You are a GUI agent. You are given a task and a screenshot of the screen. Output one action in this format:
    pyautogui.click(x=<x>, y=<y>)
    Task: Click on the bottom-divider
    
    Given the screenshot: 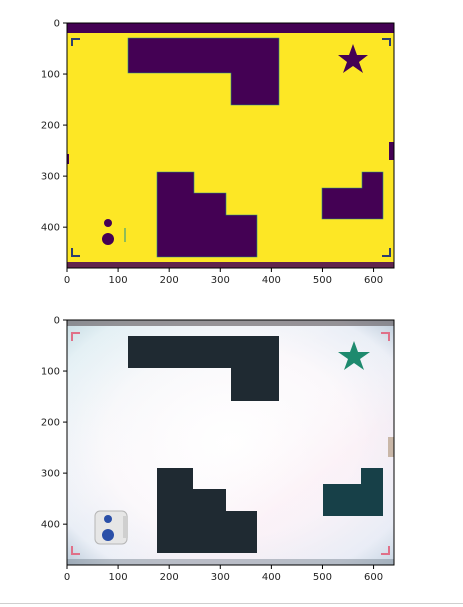 What is the action you would take?
    pyautogui.click(x=231, y=603)
    